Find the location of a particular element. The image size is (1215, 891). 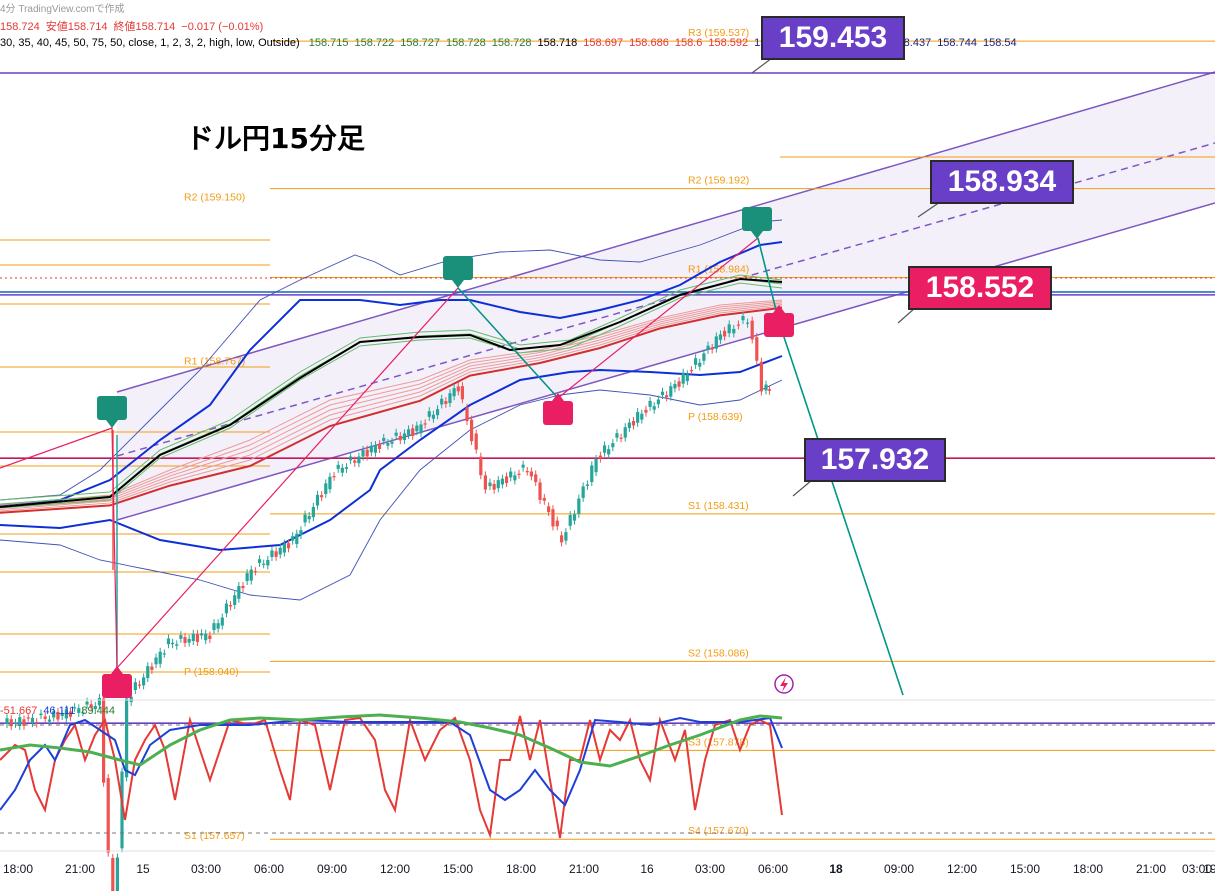

x-tick-label: 12:00 is located at coordinates (395, 869).